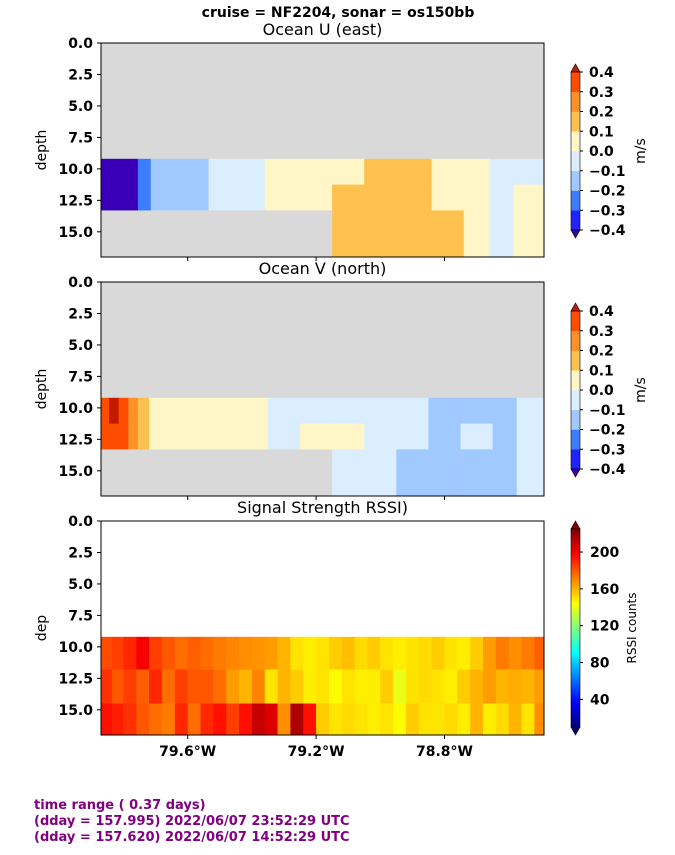  Describe the element at coordinates (604, 628) in the screenshot. I see `colorbar-2: 40 80 120 160 200 RSSI counts` at that location.